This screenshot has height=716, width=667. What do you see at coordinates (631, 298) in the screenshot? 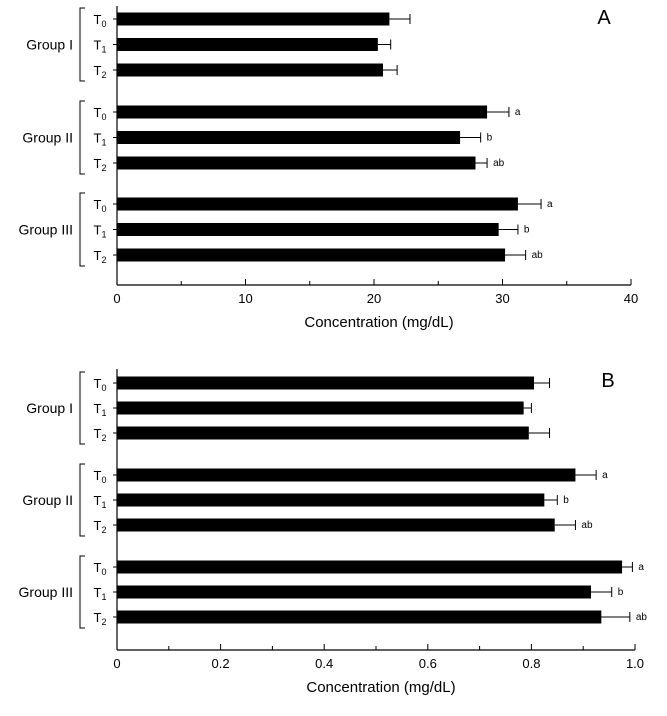
I see `x-tick-label: 40` at bounding box center [631, 298].